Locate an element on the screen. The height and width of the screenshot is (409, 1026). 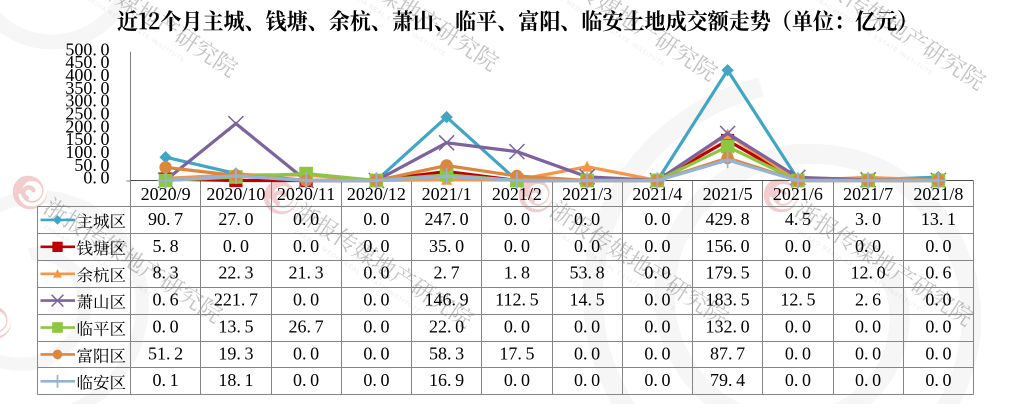
svg-text: 2020/9 is located at coordinates (166, 194).